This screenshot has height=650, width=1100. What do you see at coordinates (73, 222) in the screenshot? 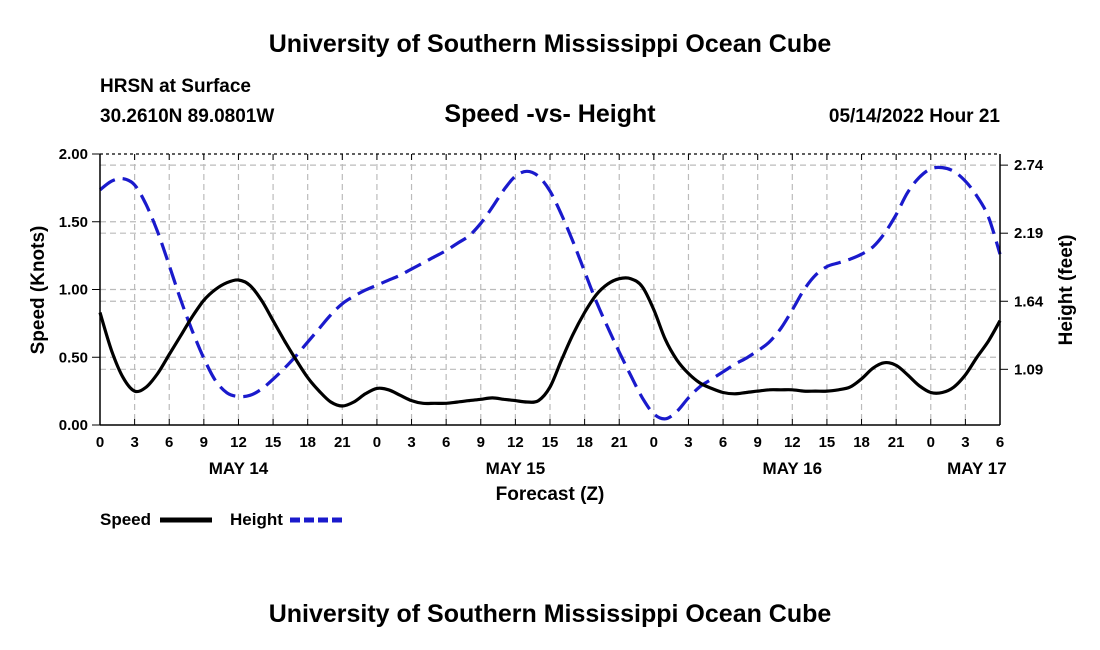
I see `y-tick-label: 1.50` at bounding box center [73, 222].